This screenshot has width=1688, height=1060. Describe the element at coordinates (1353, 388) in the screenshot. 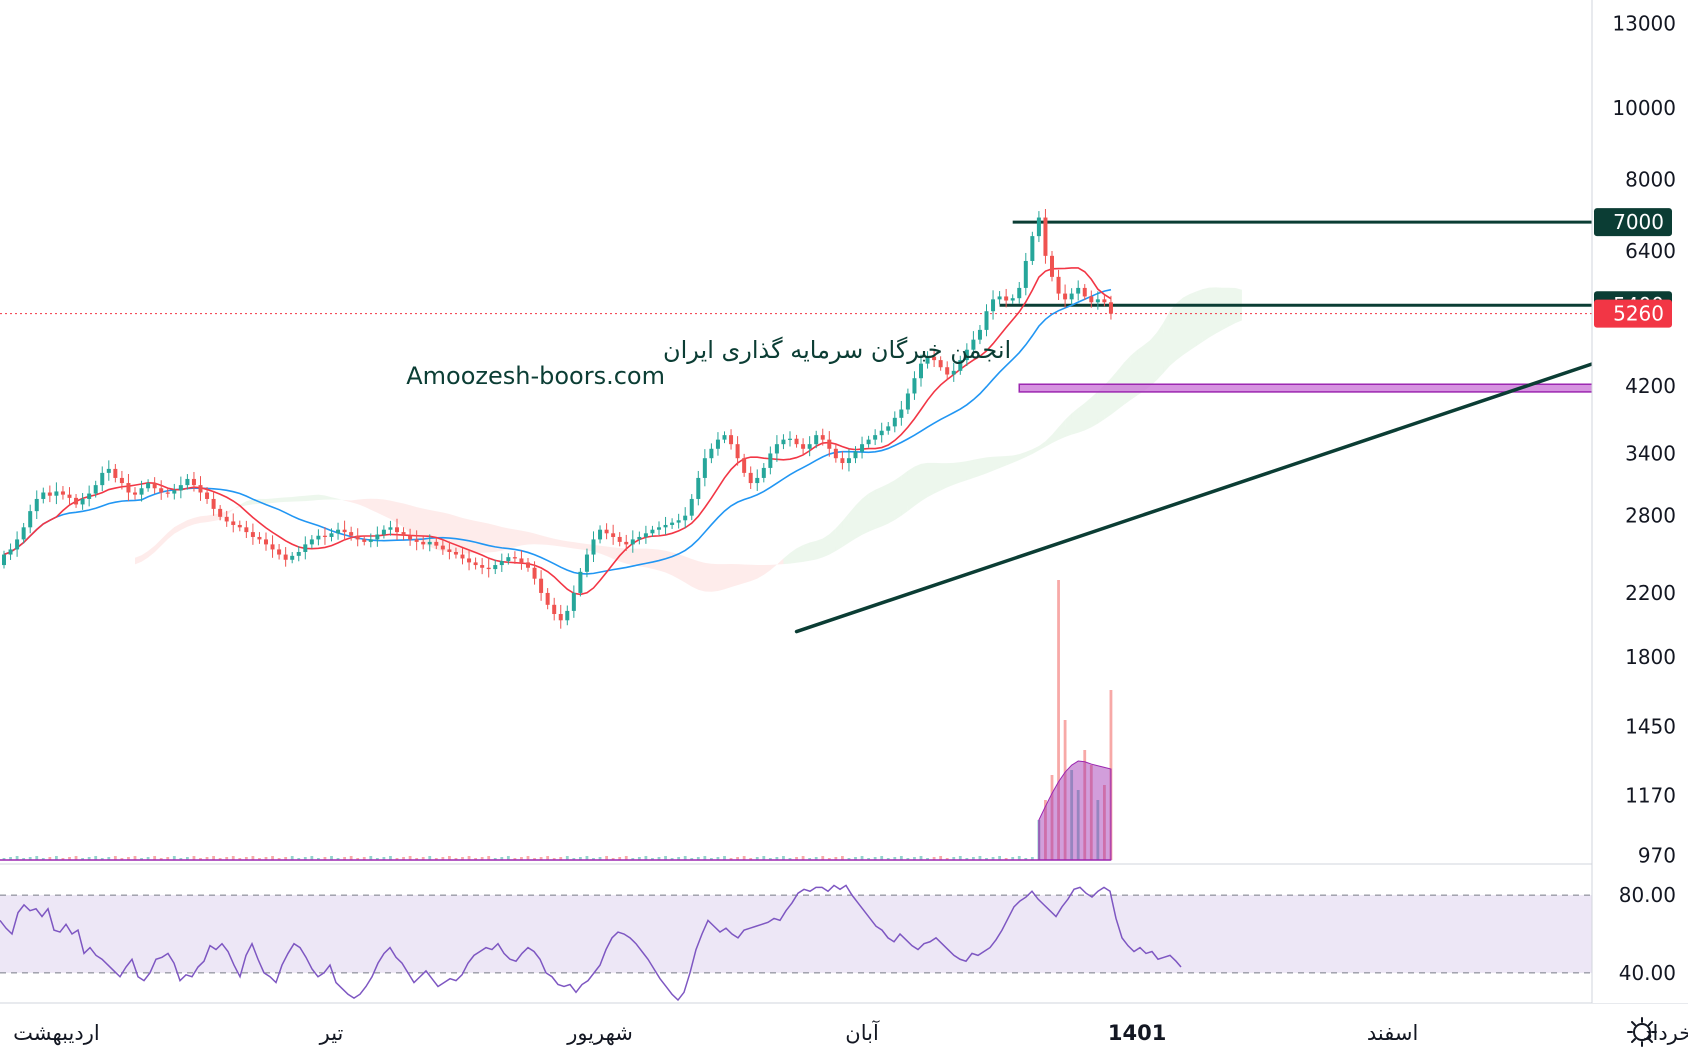

I see `support-zone-rect` at that location.